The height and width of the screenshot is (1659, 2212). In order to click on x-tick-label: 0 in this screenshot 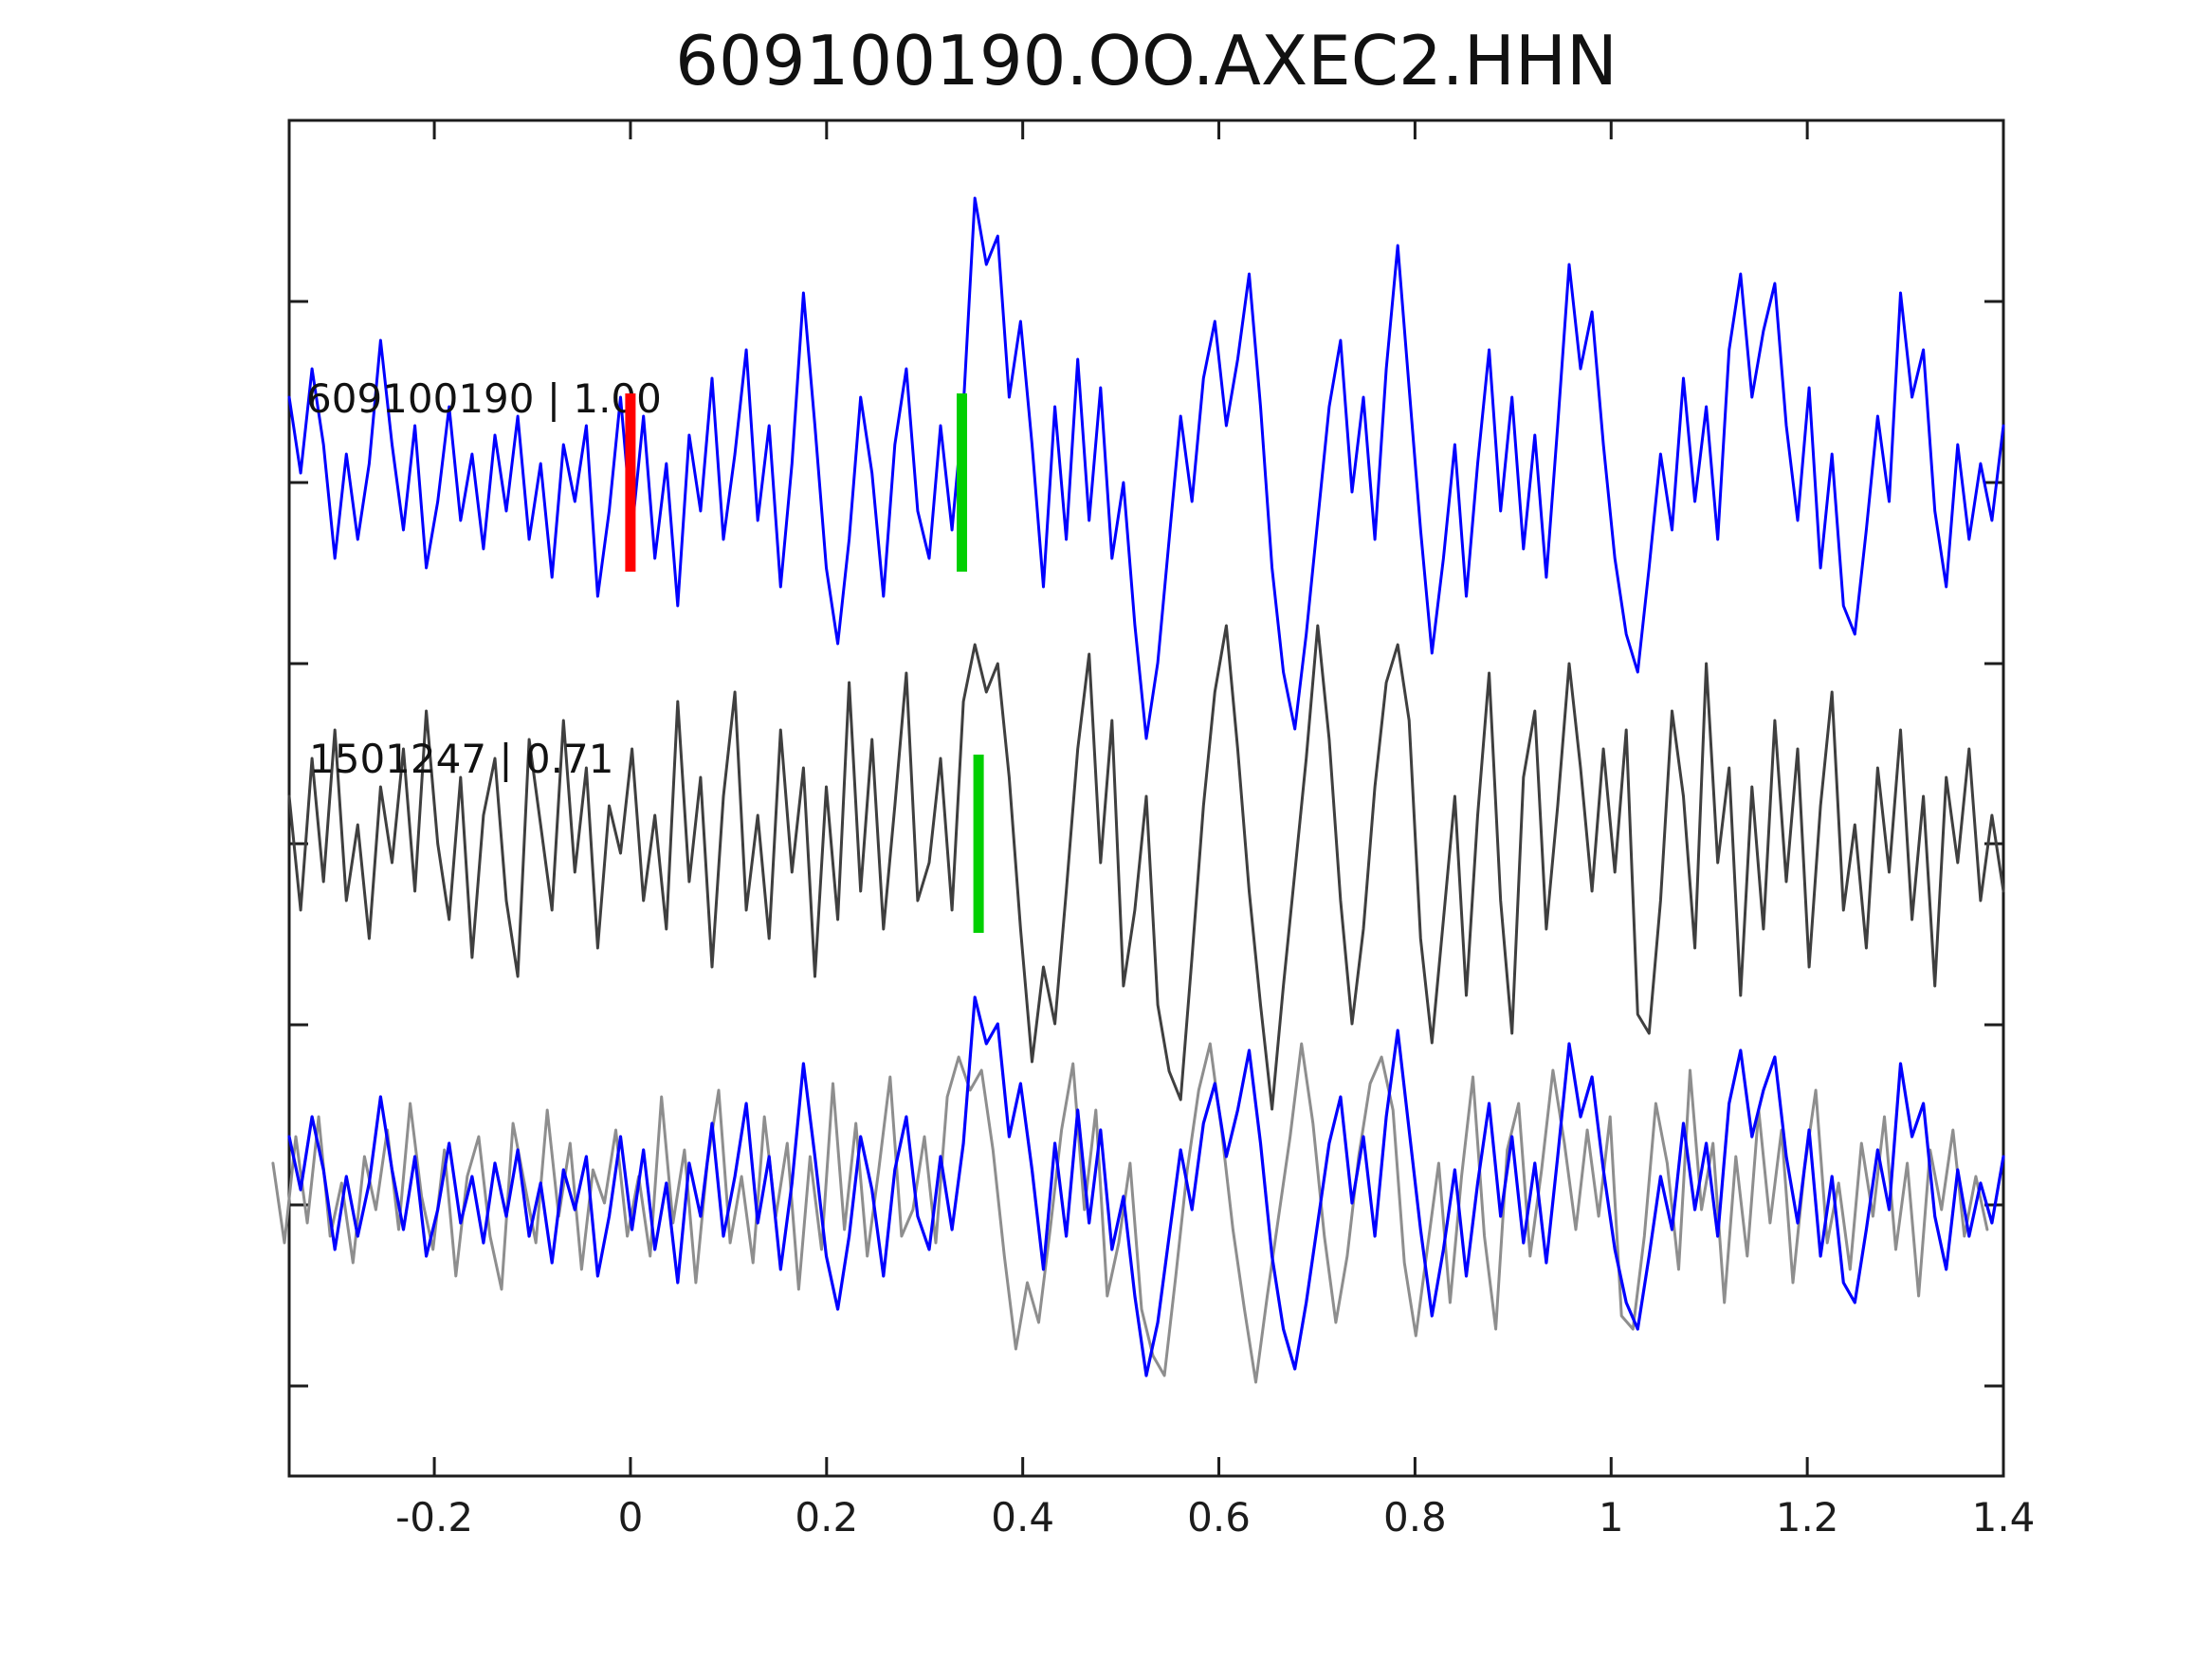, I will do `click(630, 1517)`.